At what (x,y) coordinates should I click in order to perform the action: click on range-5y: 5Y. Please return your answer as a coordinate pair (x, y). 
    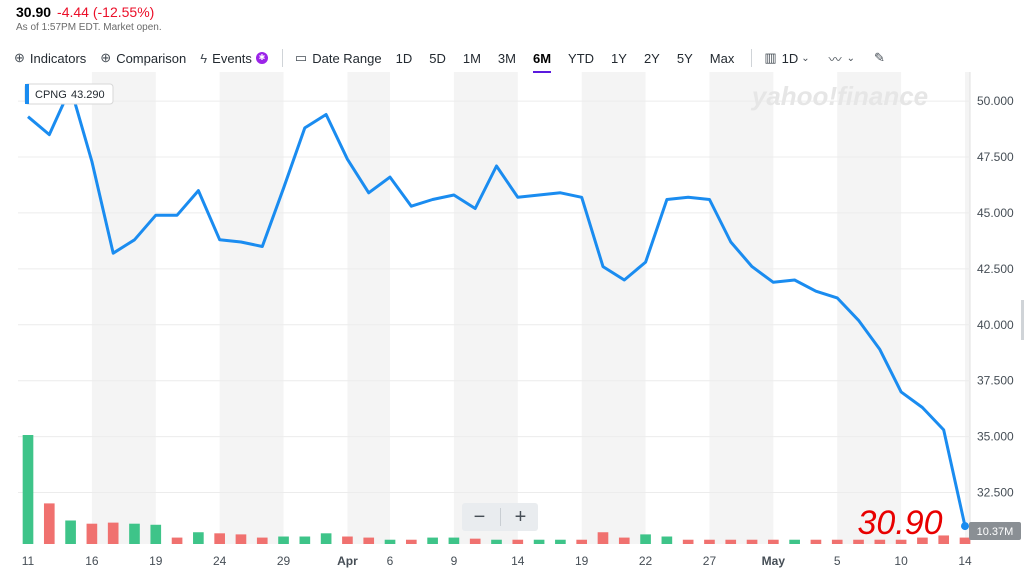
    Looking at the image, I should click on (684, 58).